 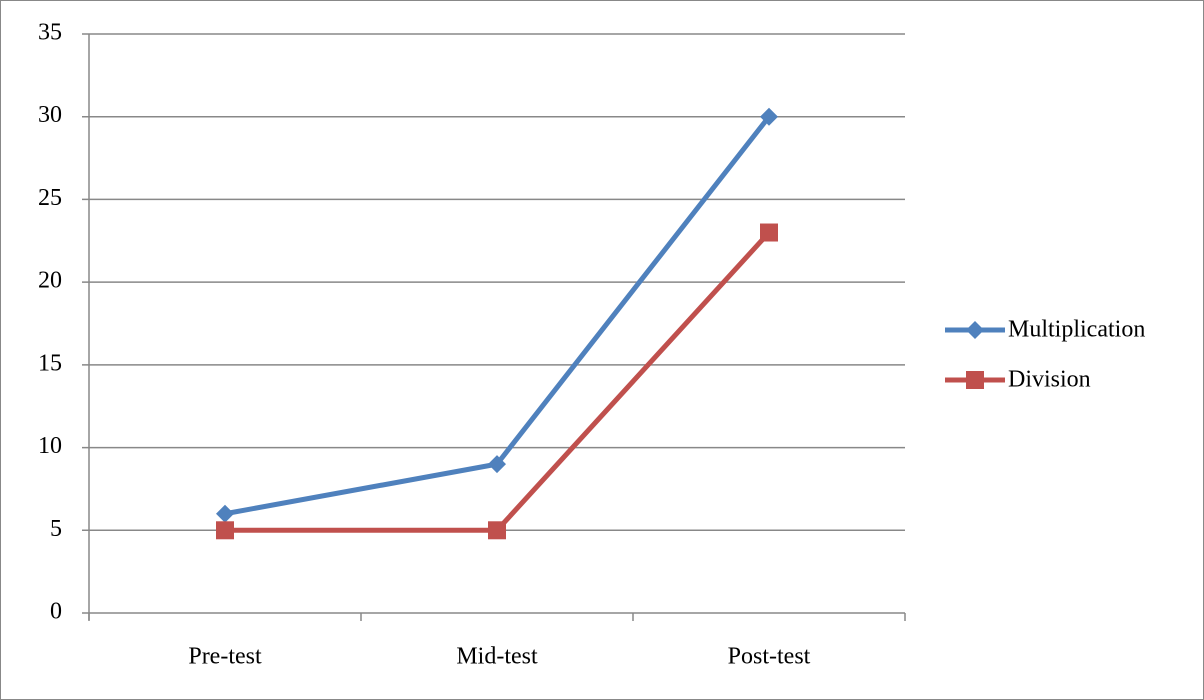 I want to click on y-tick-label: 35, so click(x=50, y=33).